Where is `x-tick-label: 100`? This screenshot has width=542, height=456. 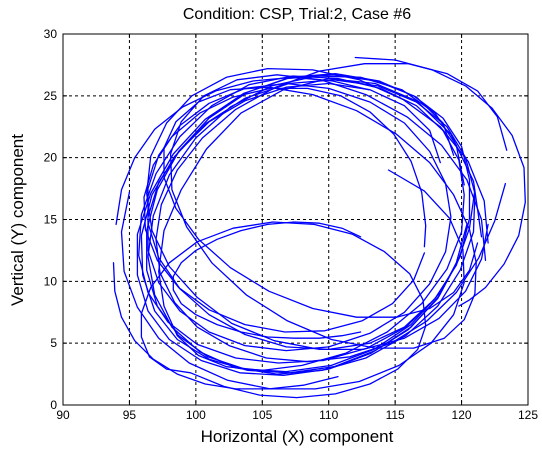 x-tick-label: 100 is located at coordinates (196, 415).